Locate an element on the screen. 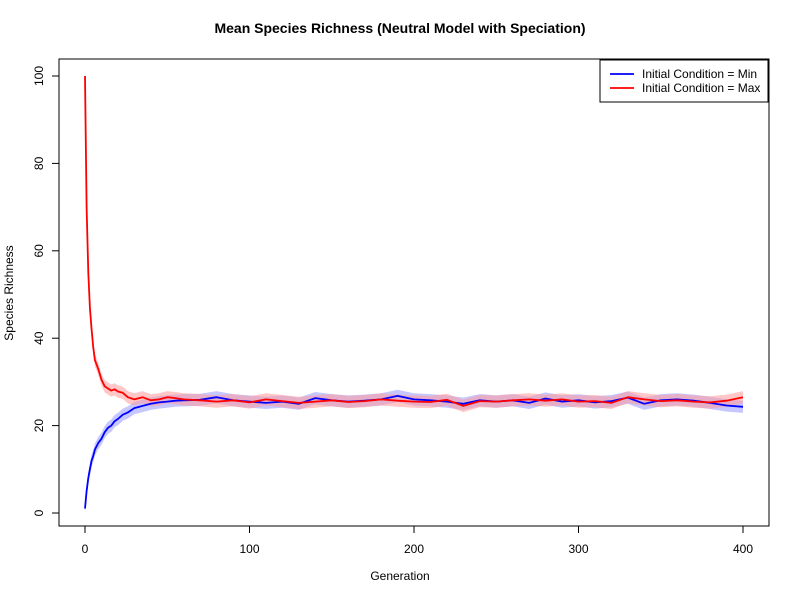  x-tick-label: 400 is located at coordinates (743, 549).